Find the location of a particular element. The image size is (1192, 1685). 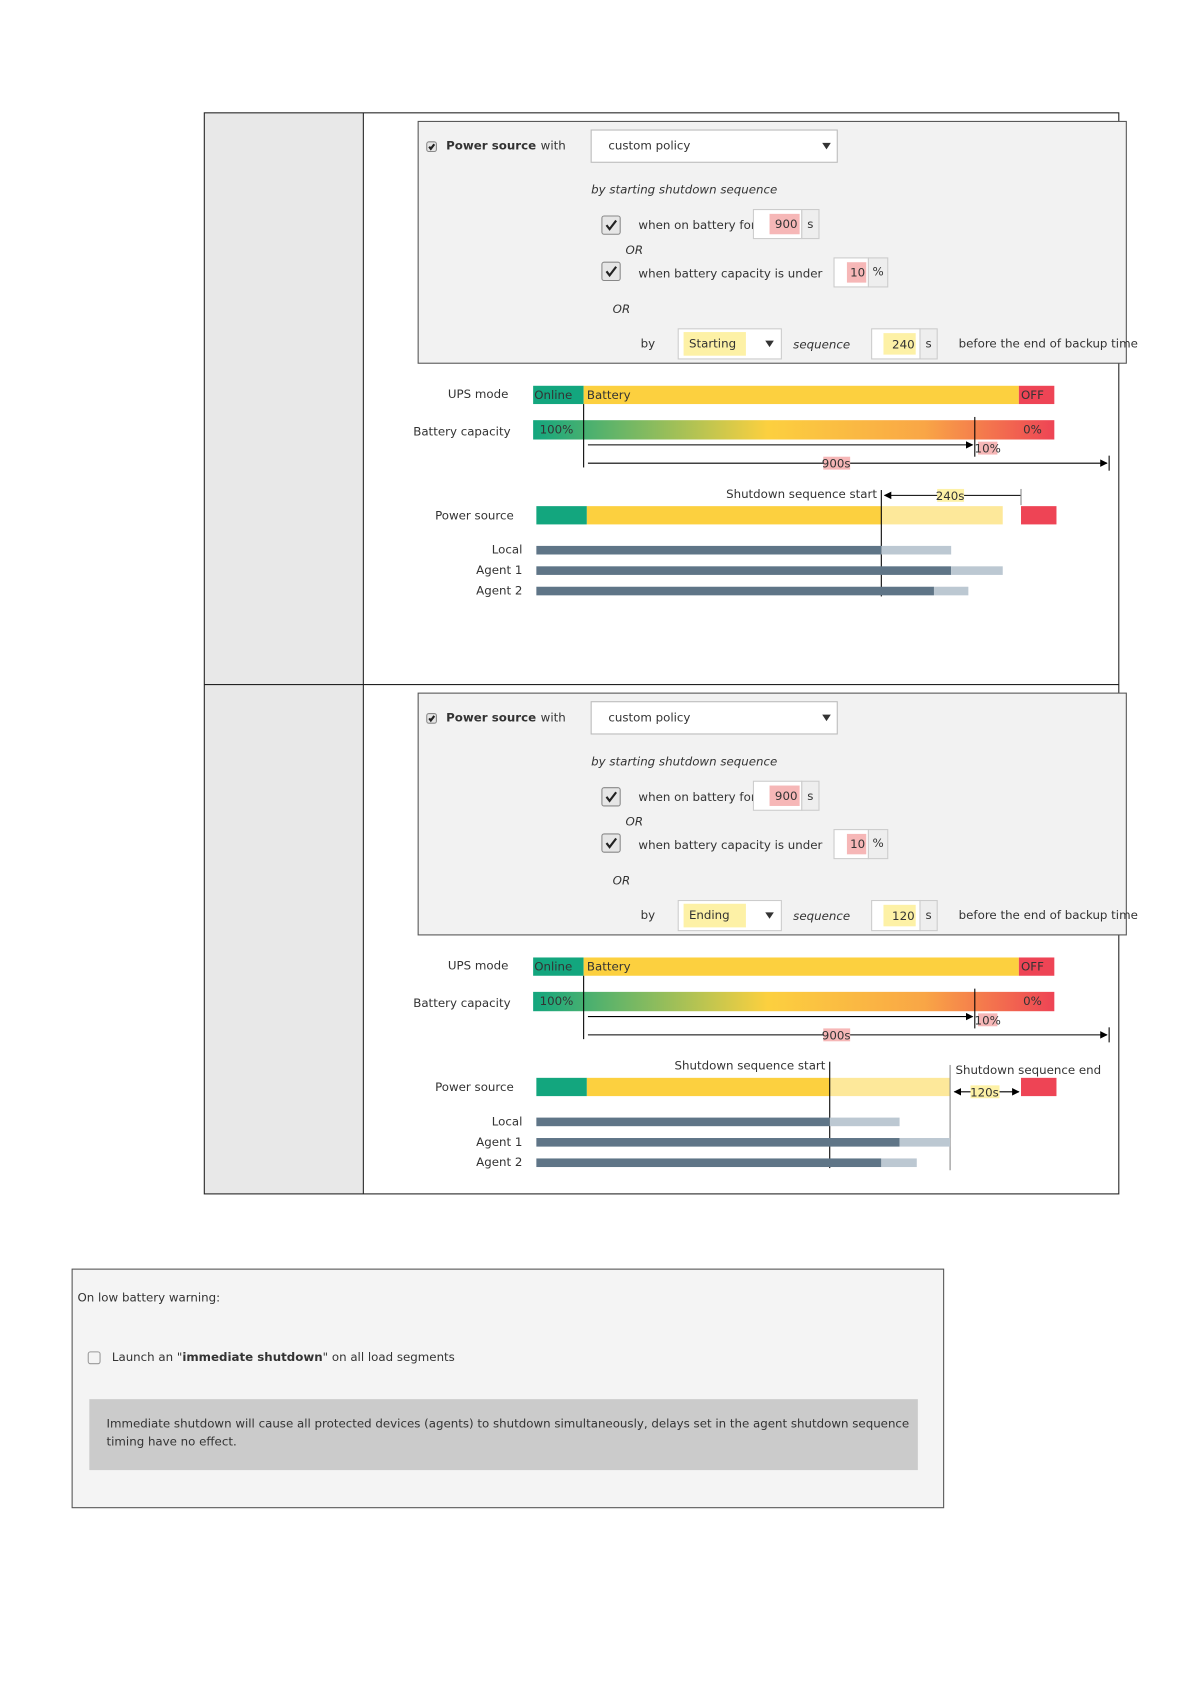

warning-title: On low battery warning: is located at coordinates (148, 1298).